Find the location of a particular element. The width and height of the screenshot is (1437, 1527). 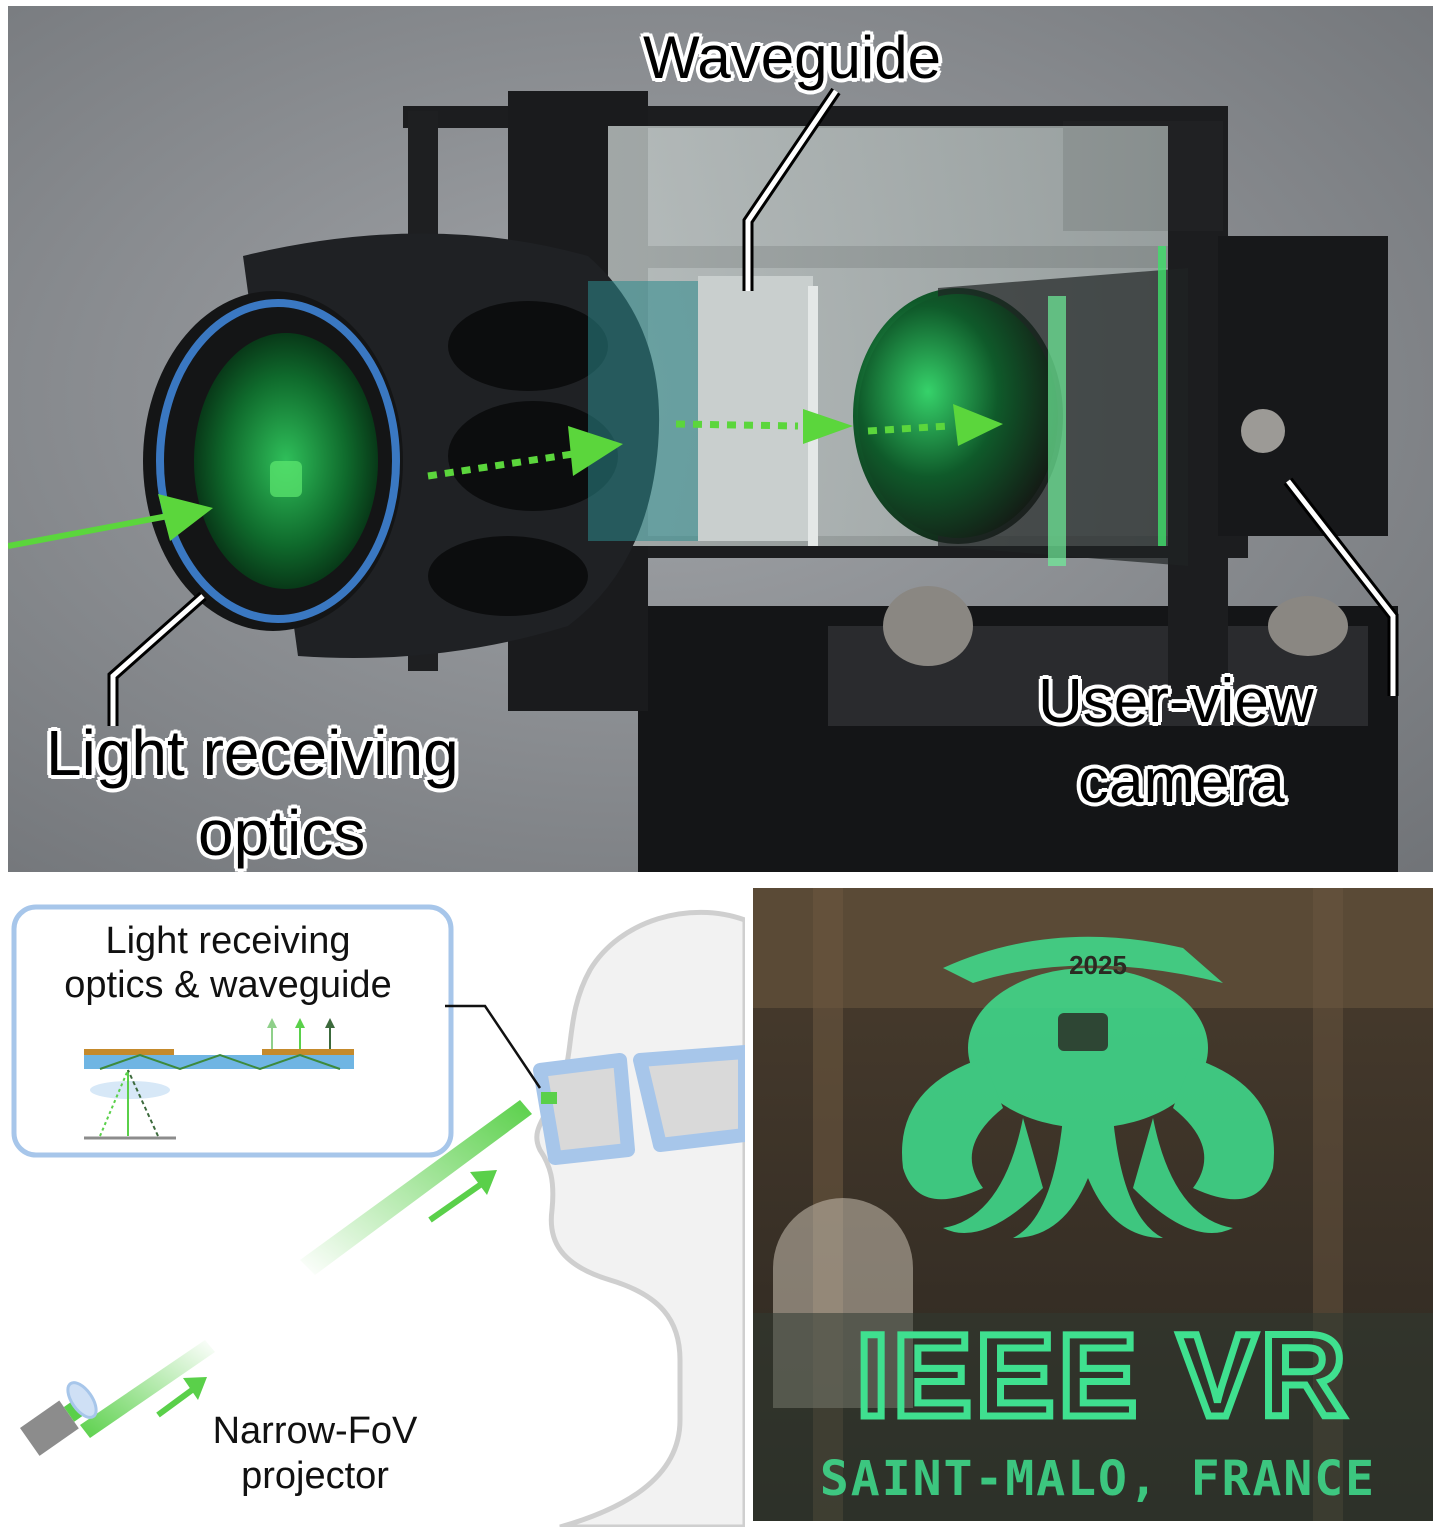

camera-lens-glint is located at coordinates (1057, 431).